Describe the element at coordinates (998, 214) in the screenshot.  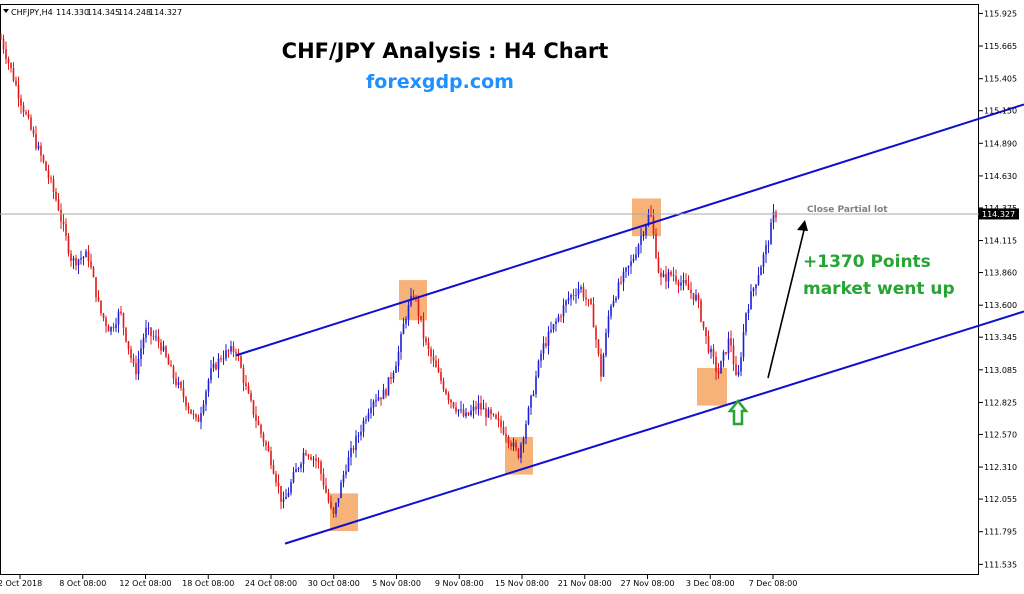
I see `current-price-value: 114.327` at that location.